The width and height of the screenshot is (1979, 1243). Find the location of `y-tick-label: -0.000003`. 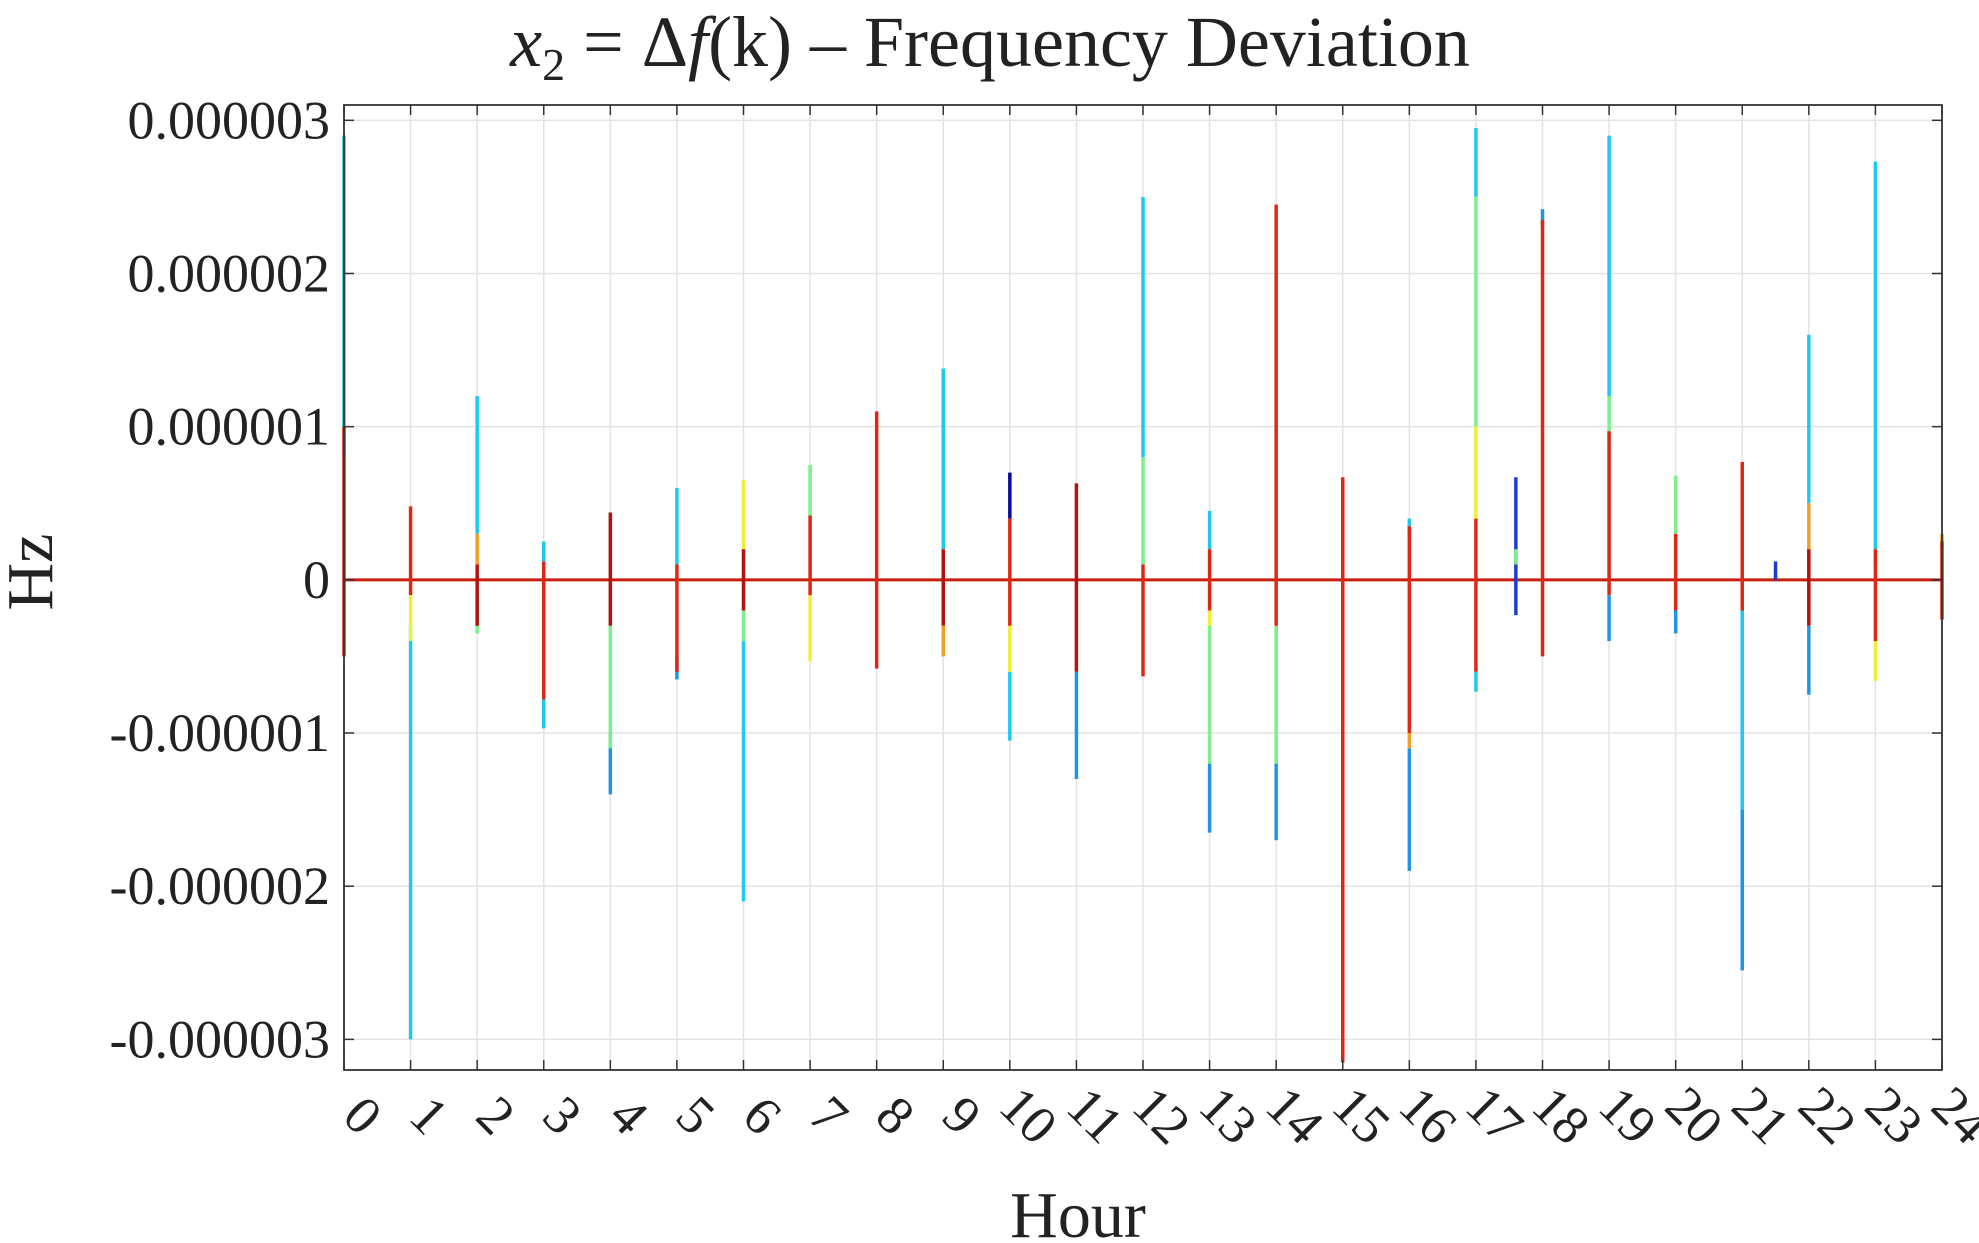

y-tick-label: -0.000003 is located at coordinates (220, 1039).